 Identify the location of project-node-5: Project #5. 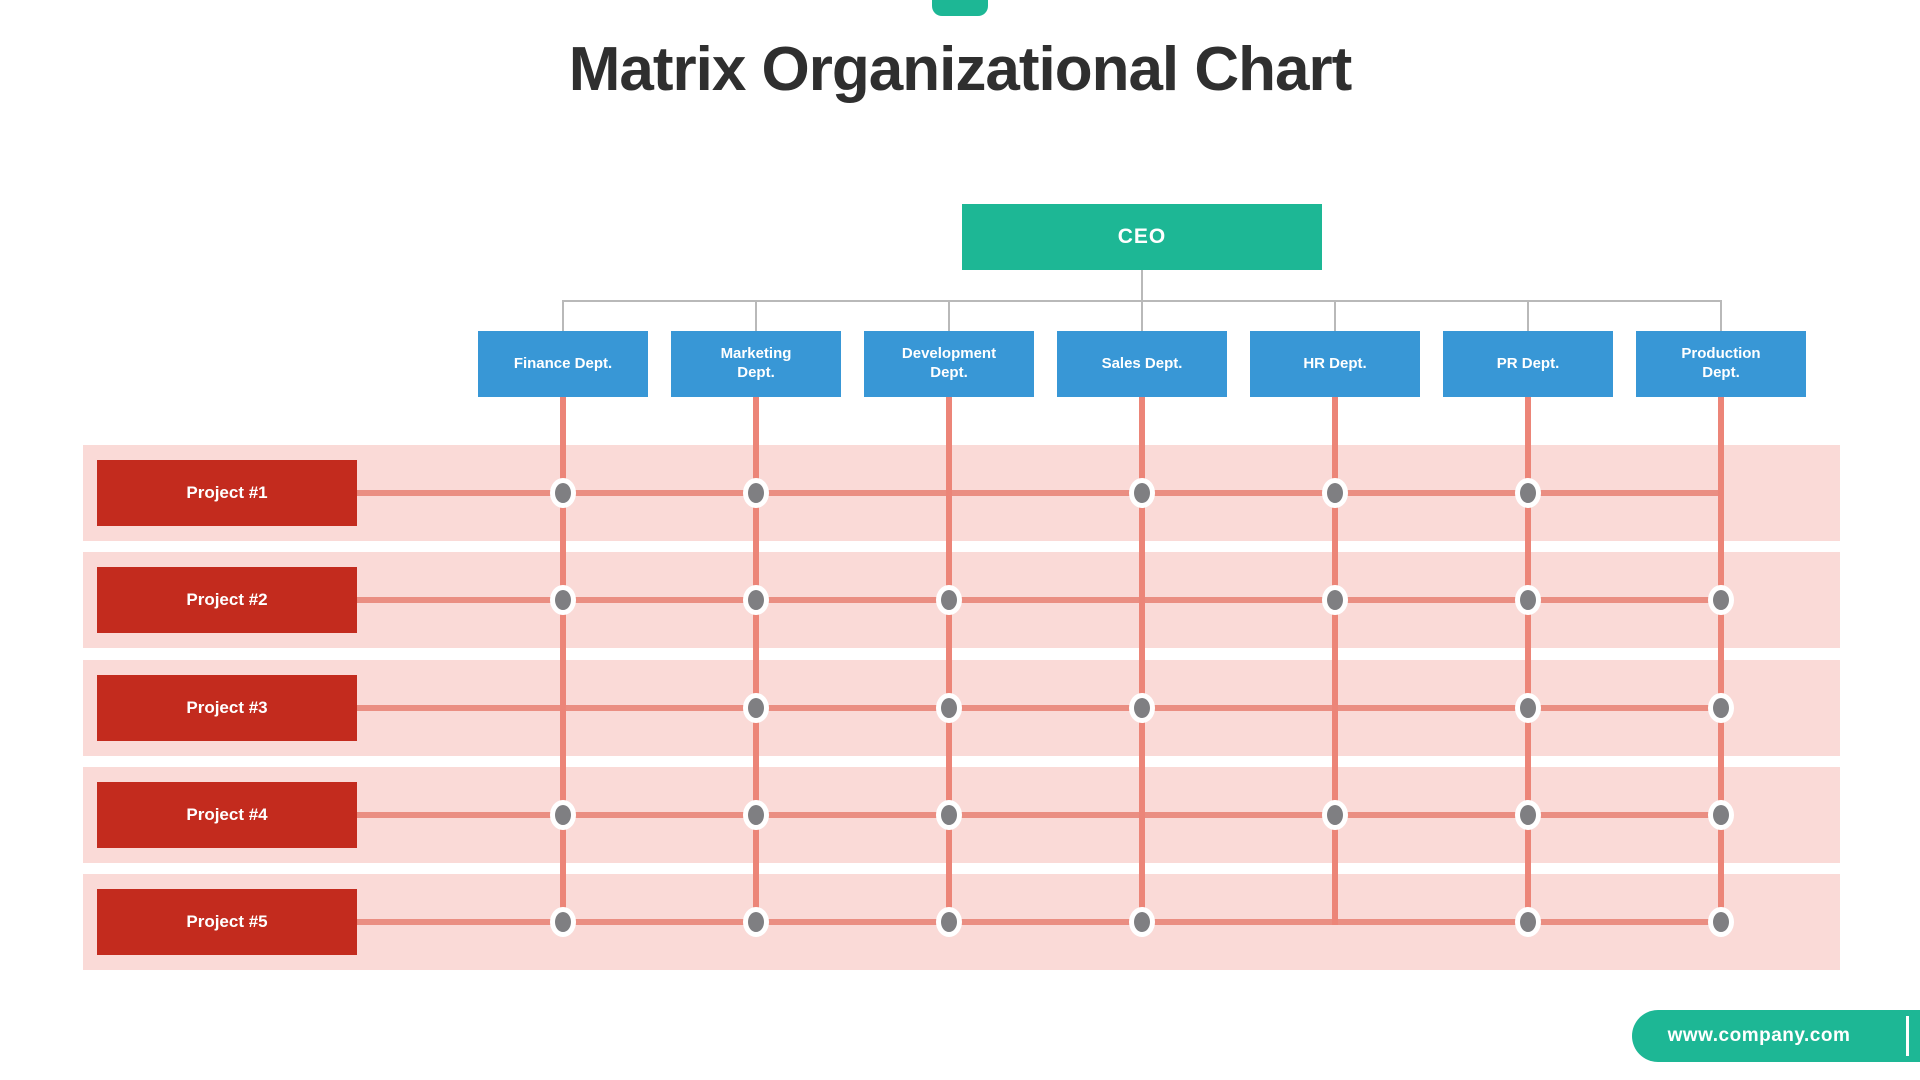
(227, 922).